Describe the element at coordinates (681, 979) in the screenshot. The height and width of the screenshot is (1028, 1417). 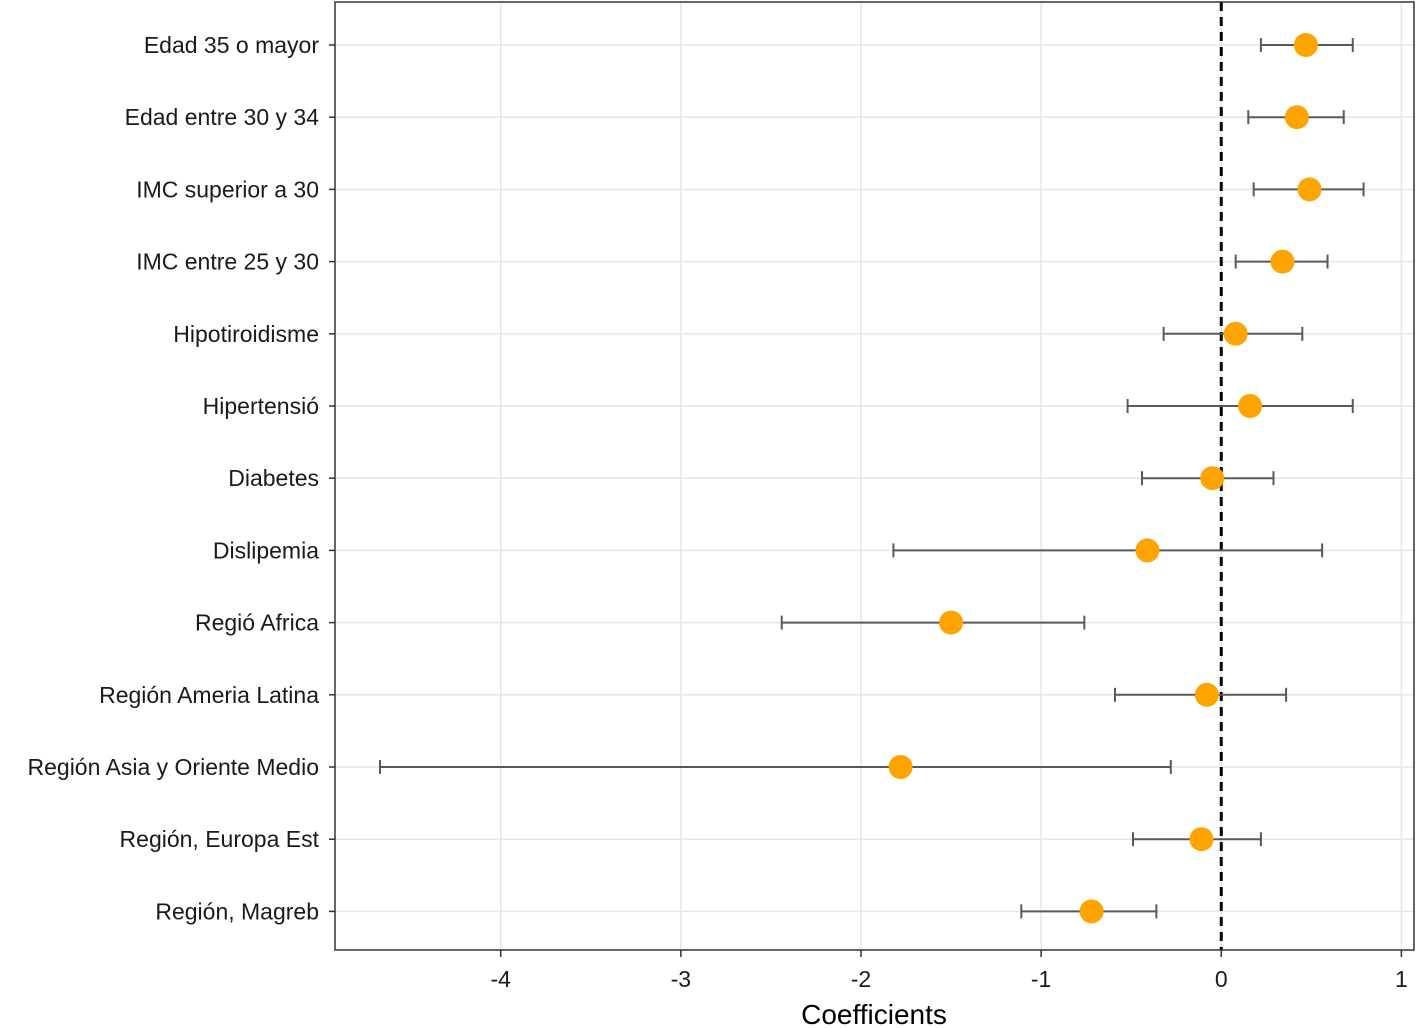
I see `x-tick-label: -3` at that location.